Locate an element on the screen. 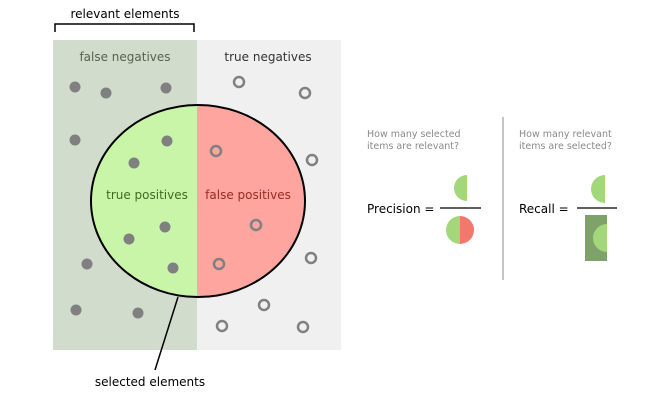 Image resolution: width=667 pixels, height=400 pixels. false-positive-area is located at coordinates (251, 201).